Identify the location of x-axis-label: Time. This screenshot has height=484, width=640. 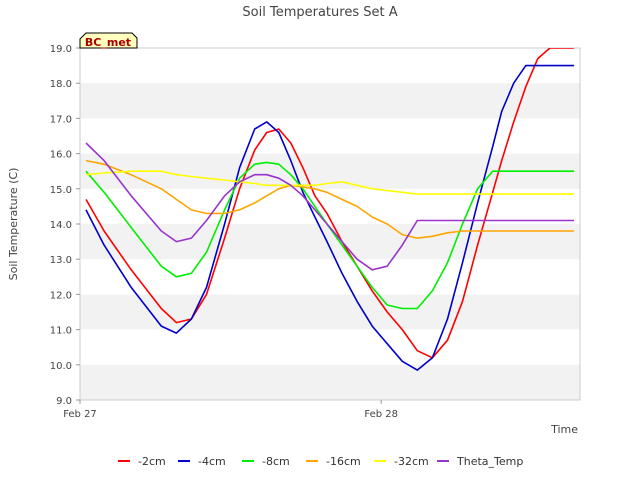
(564, 429).